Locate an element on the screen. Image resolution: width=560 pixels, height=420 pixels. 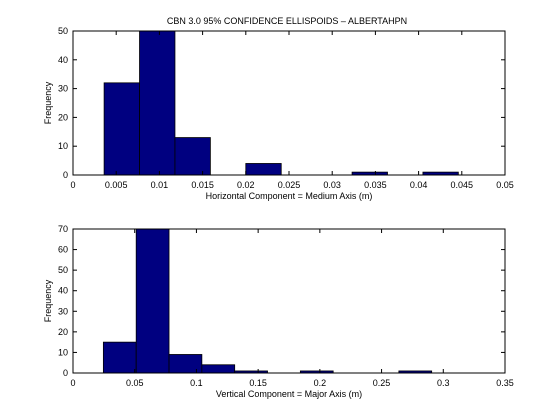
x-tick-label: 0.025 is located at coordinates (289, 185).